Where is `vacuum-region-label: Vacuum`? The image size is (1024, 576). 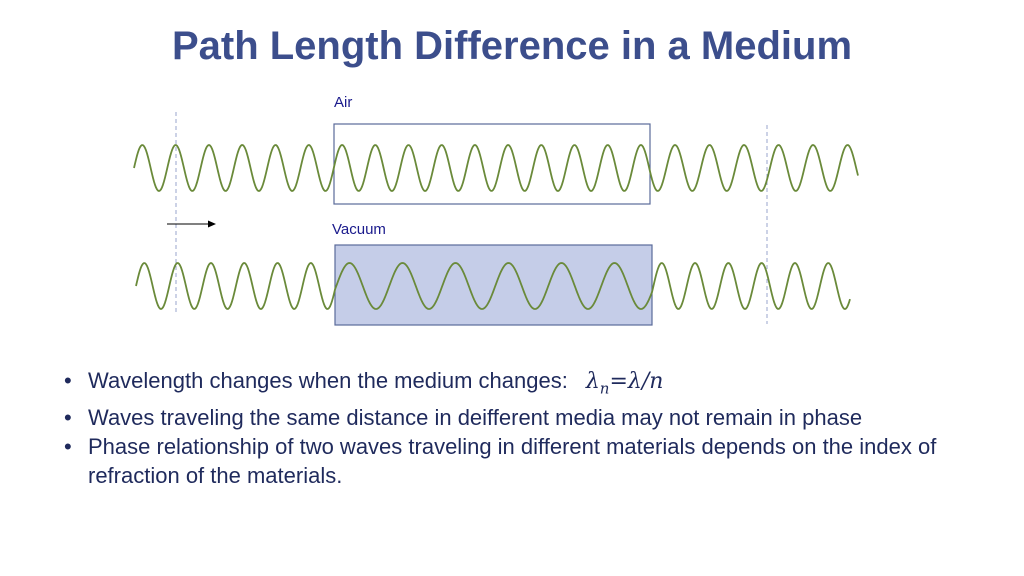
vacuum-region-label: Vacuum is located at coordinates (359, 229).